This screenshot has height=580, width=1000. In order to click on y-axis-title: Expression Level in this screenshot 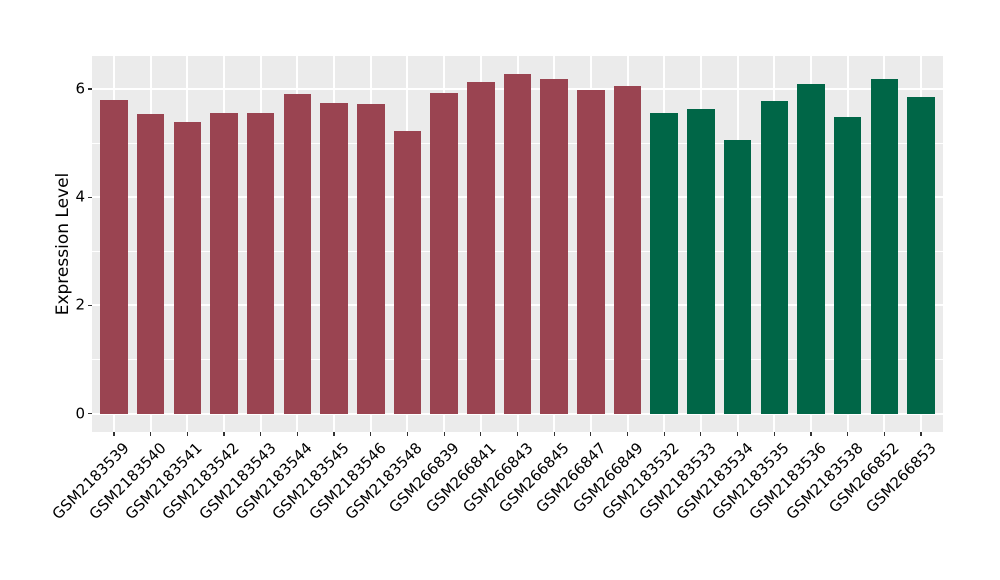, I will do `click(63, 244)`.